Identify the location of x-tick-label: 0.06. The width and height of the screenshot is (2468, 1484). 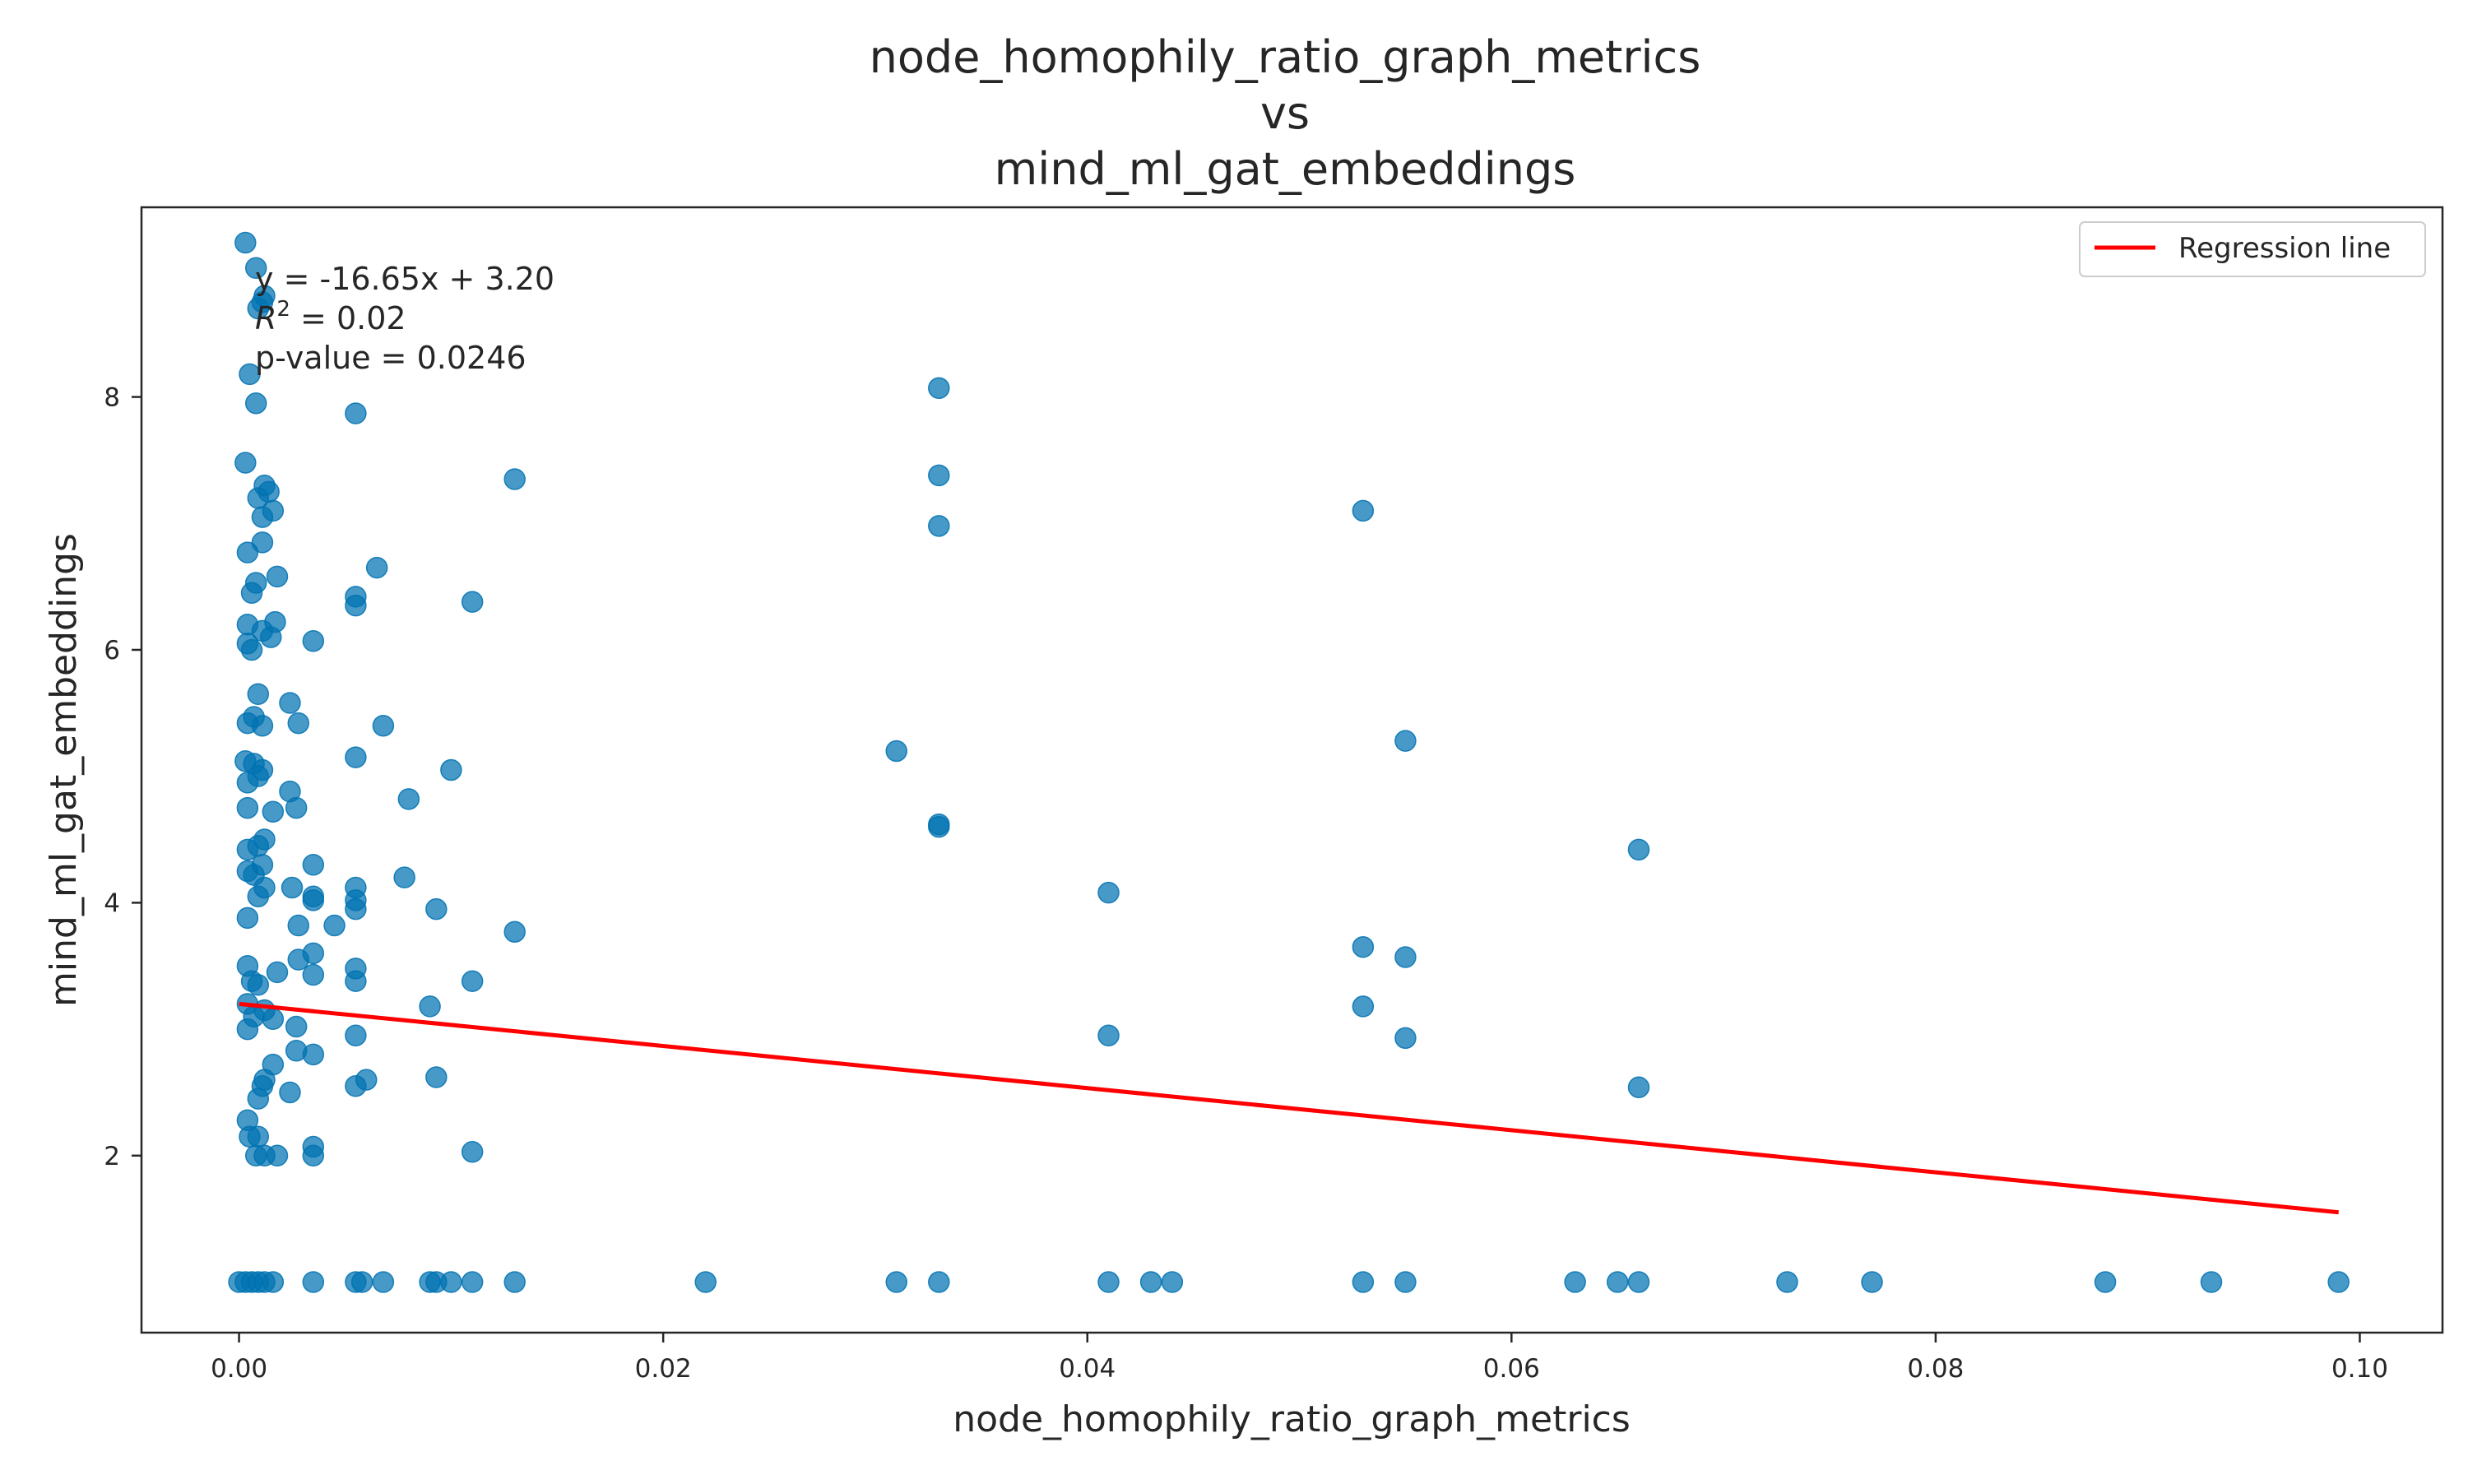
(1511, 1369).